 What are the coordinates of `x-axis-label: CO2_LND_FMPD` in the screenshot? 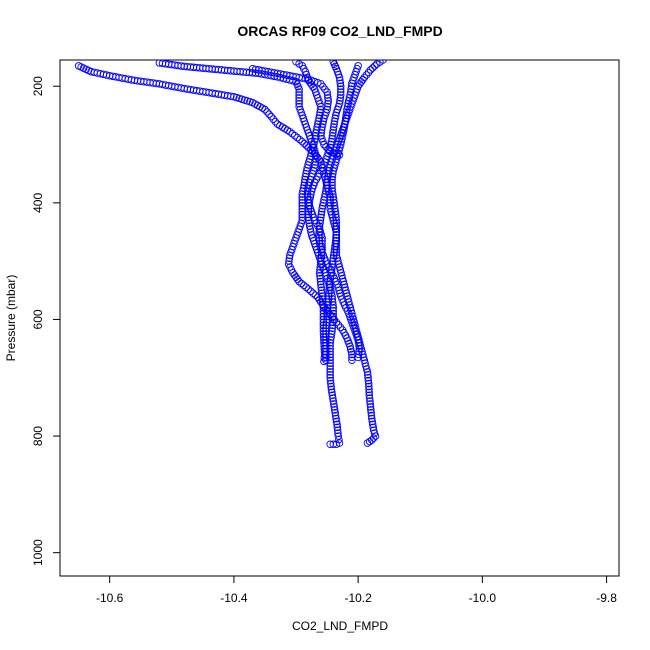 It's located at (340, 626).